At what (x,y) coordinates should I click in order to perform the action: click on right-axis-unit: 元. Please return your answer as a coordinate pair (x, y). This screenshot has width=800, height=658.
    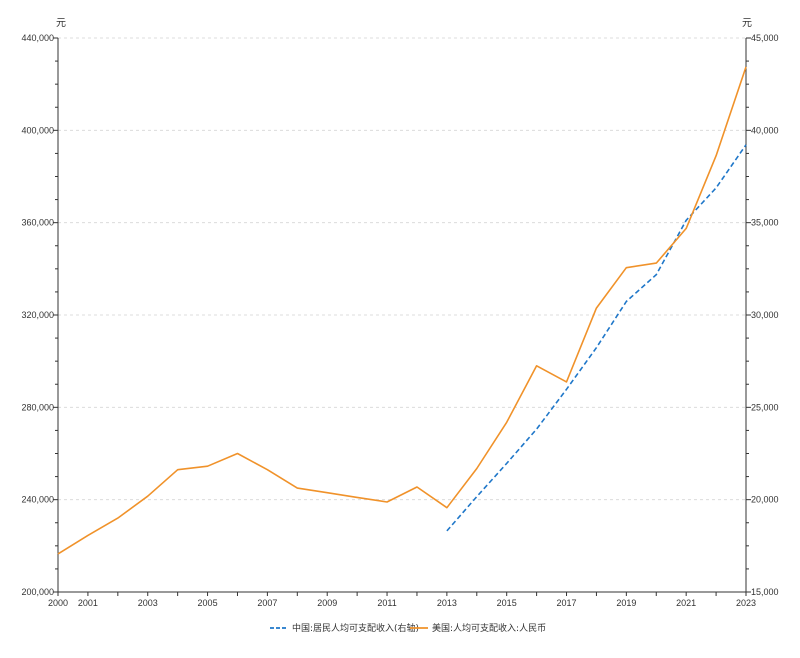
    Looking at the image, I should click on (747, 23).